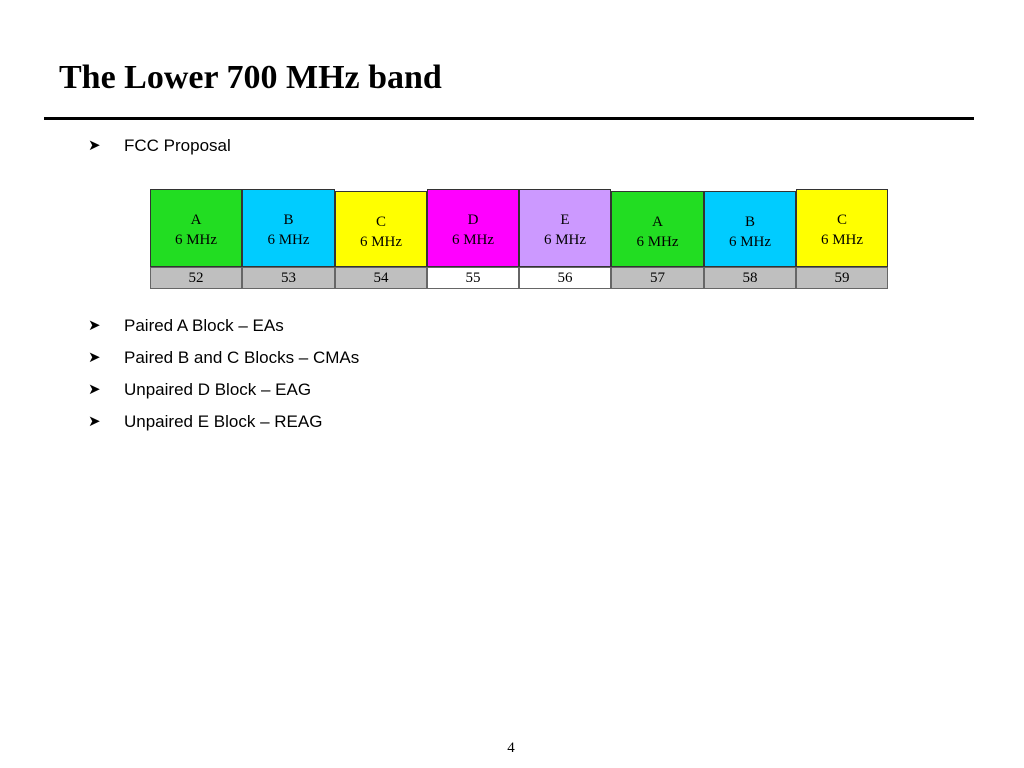  I want to click on channel-number-cell: 55, so click(473, 278).